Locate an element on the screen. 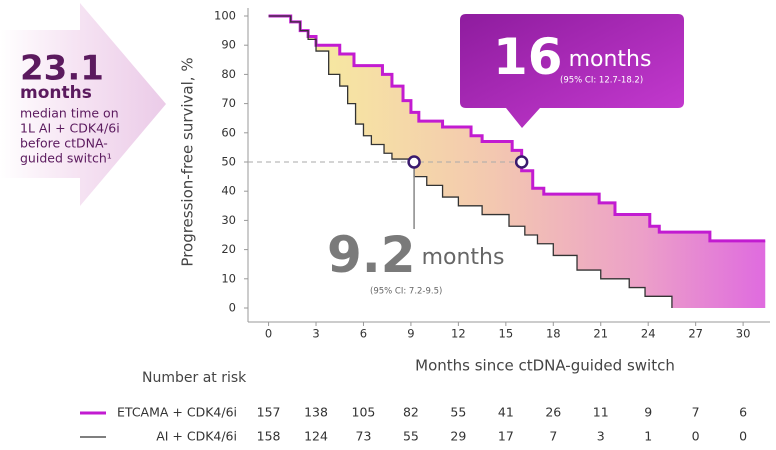 This screenshot has width=776, height=450. callout-box is located at coordinates (572, 71).